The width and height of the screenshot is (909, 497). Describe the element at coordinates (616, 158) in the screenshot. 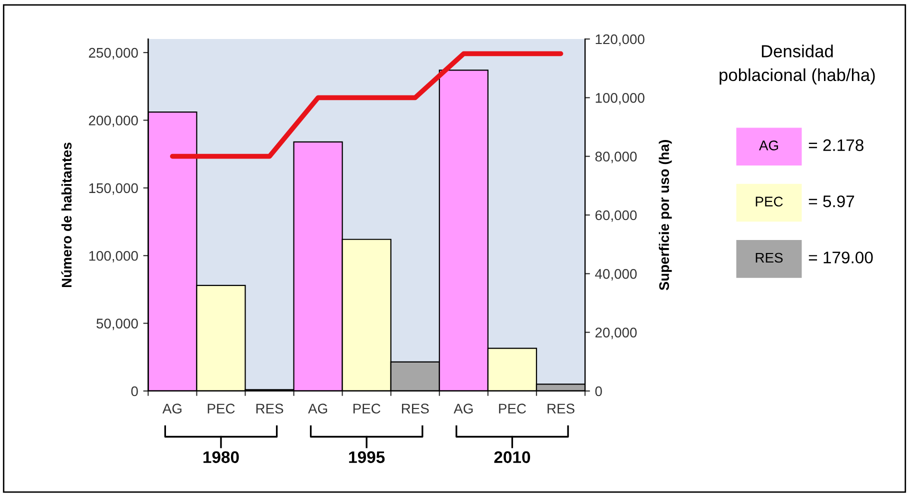

I see `y2-tick-label: 80,000` at that location.